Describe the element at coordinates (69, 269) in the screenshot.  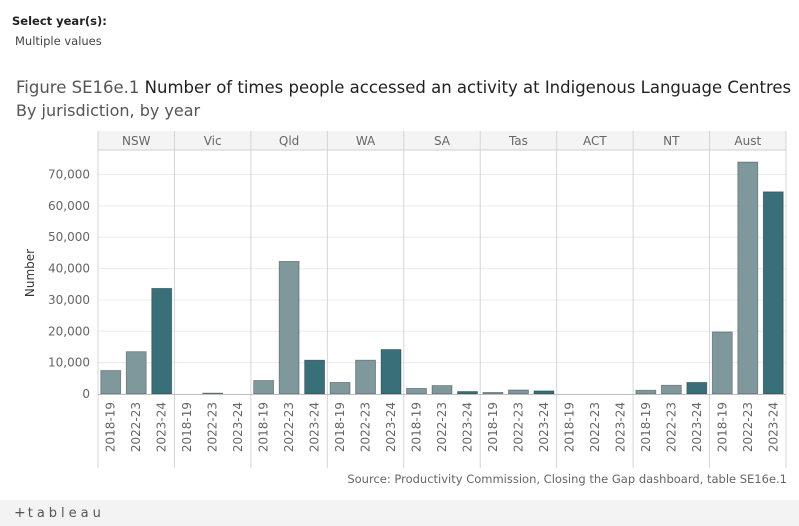
I see `y-tick-label: 40,000` at that location.